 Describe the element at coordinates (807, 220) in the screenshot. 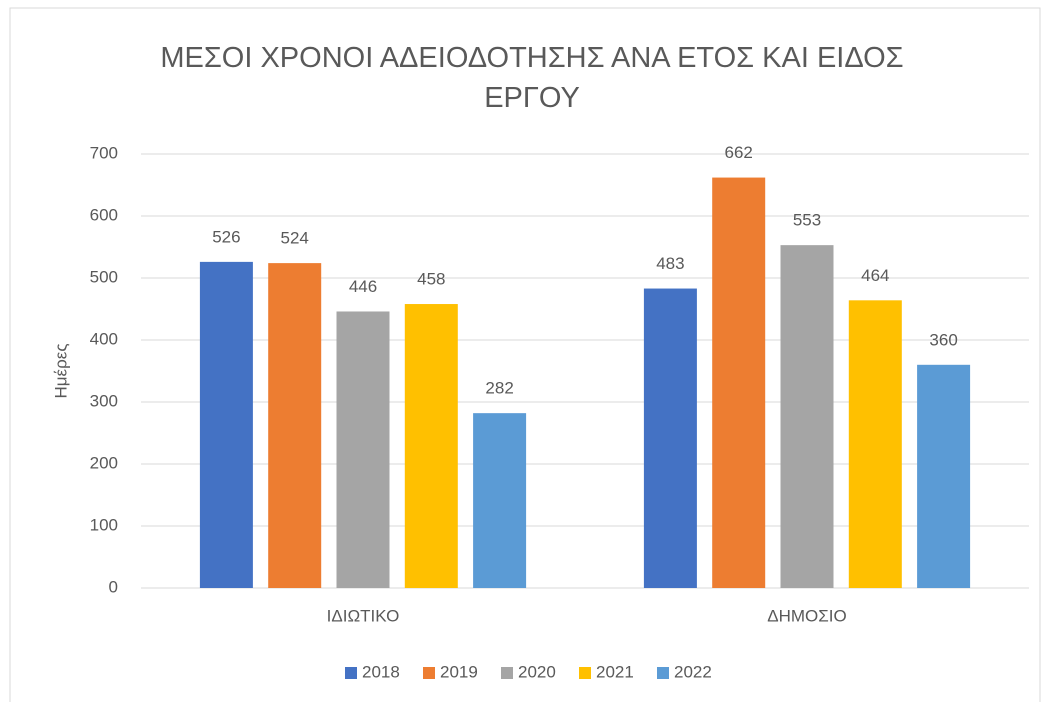

I see `data-label: 553` at that location.